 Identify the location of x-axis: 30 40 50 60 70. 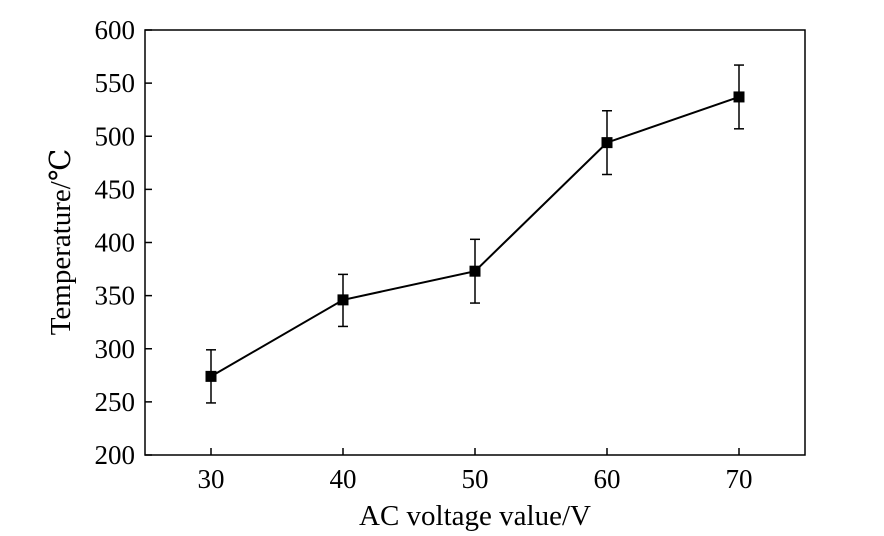
(475, 471).